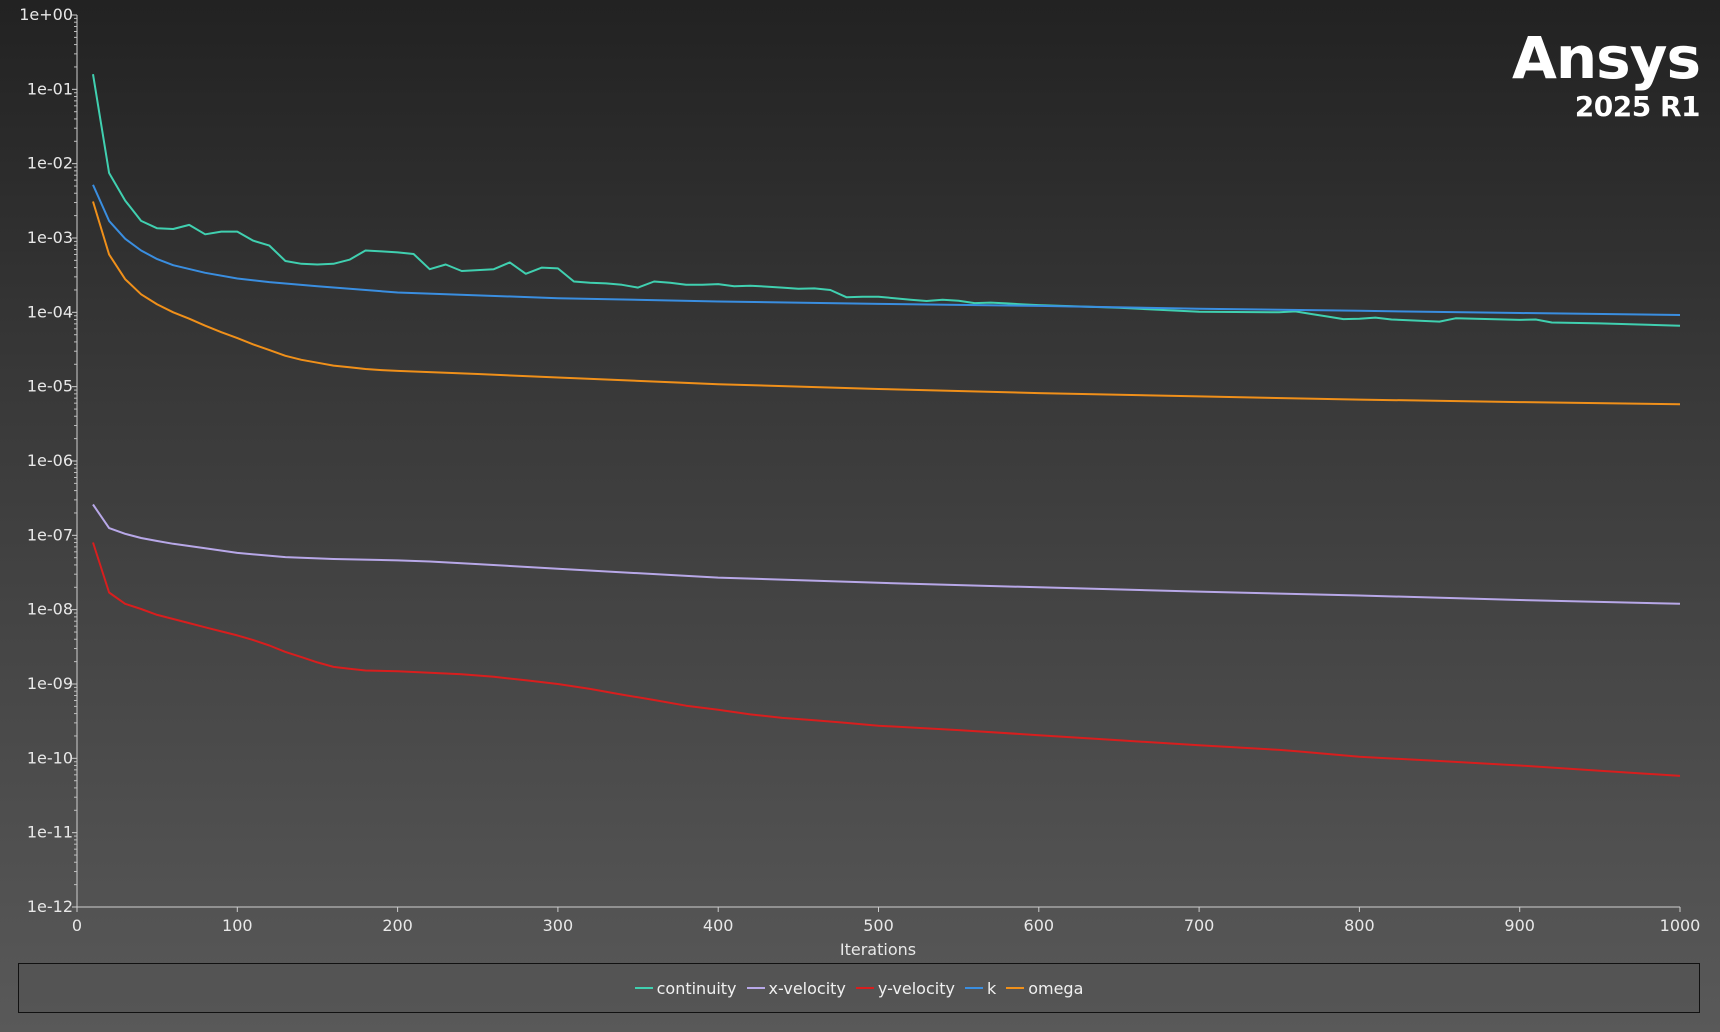  What do you see at coordinates (50, 311) in the screenshot?
I see `y-tick-label: 1e-04` at bounding box center [50, 311].